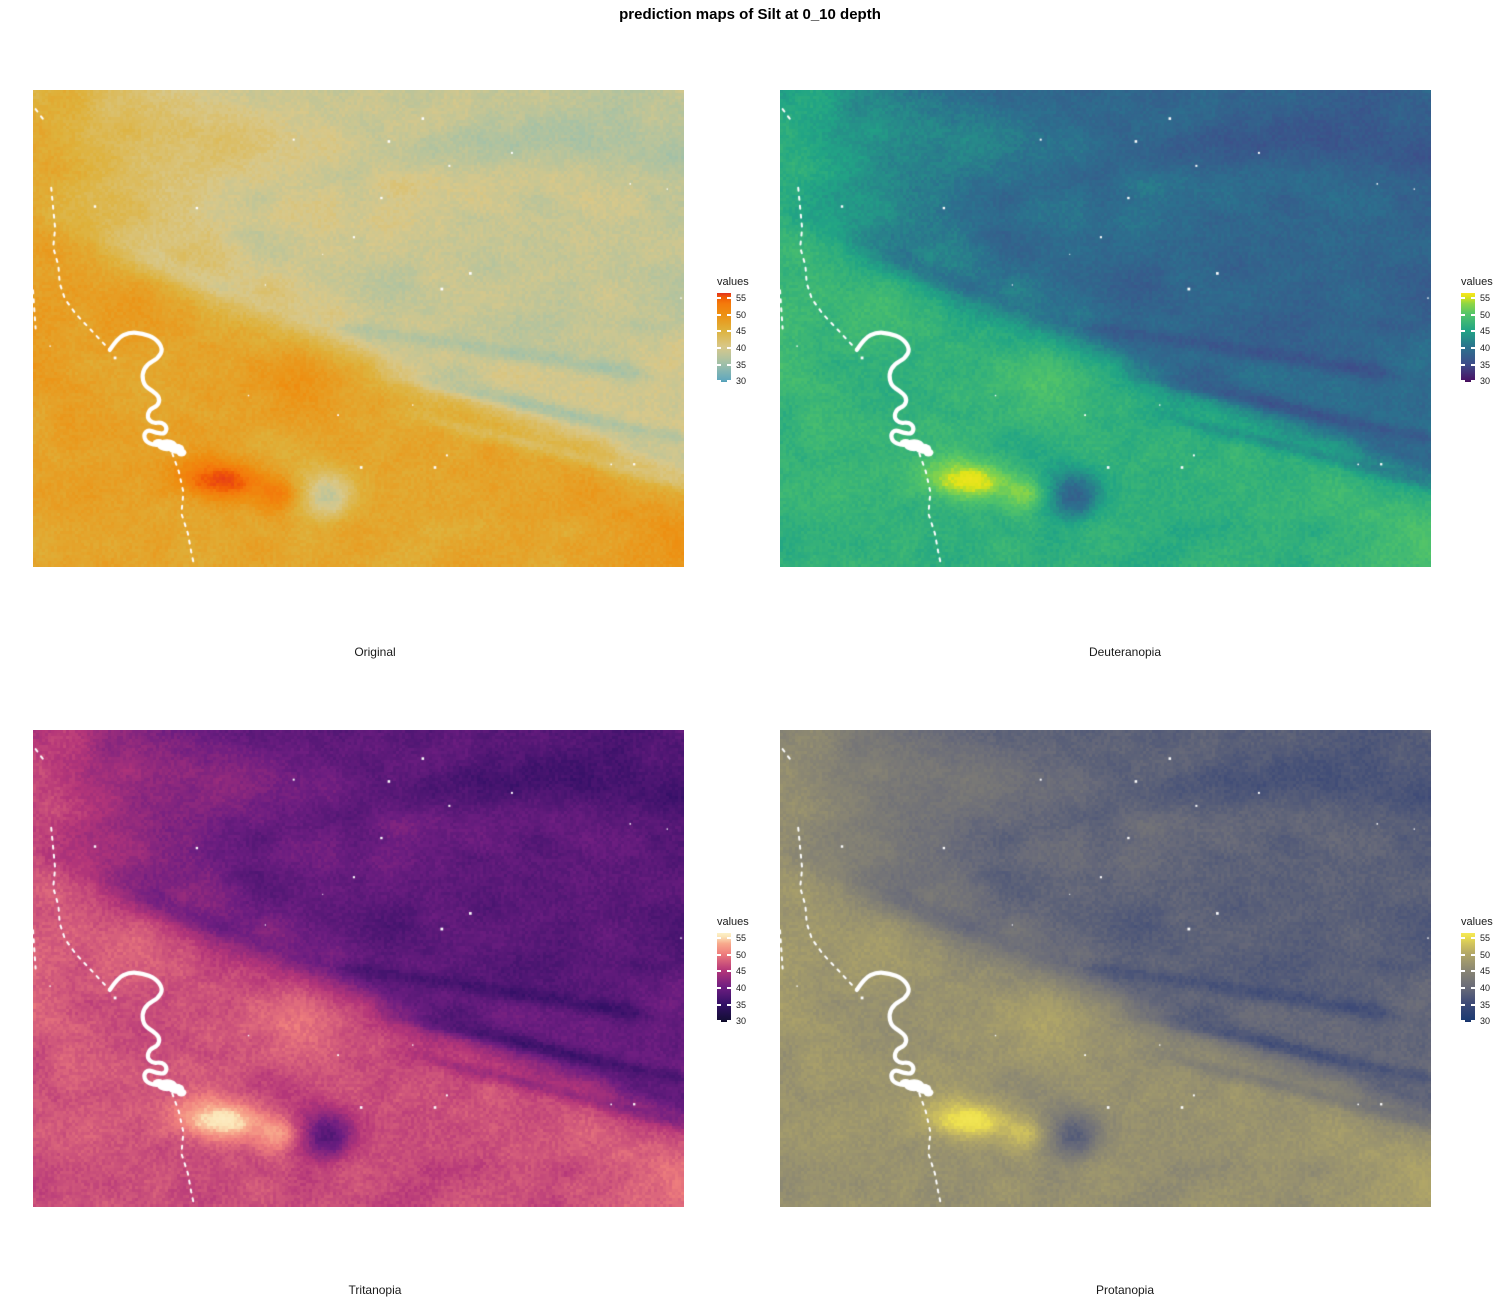  Describe the element at coordinates (750, 14) in the screenshot. I see `figure-title: prediction maps of Silt at 0_10 depth` at that location.